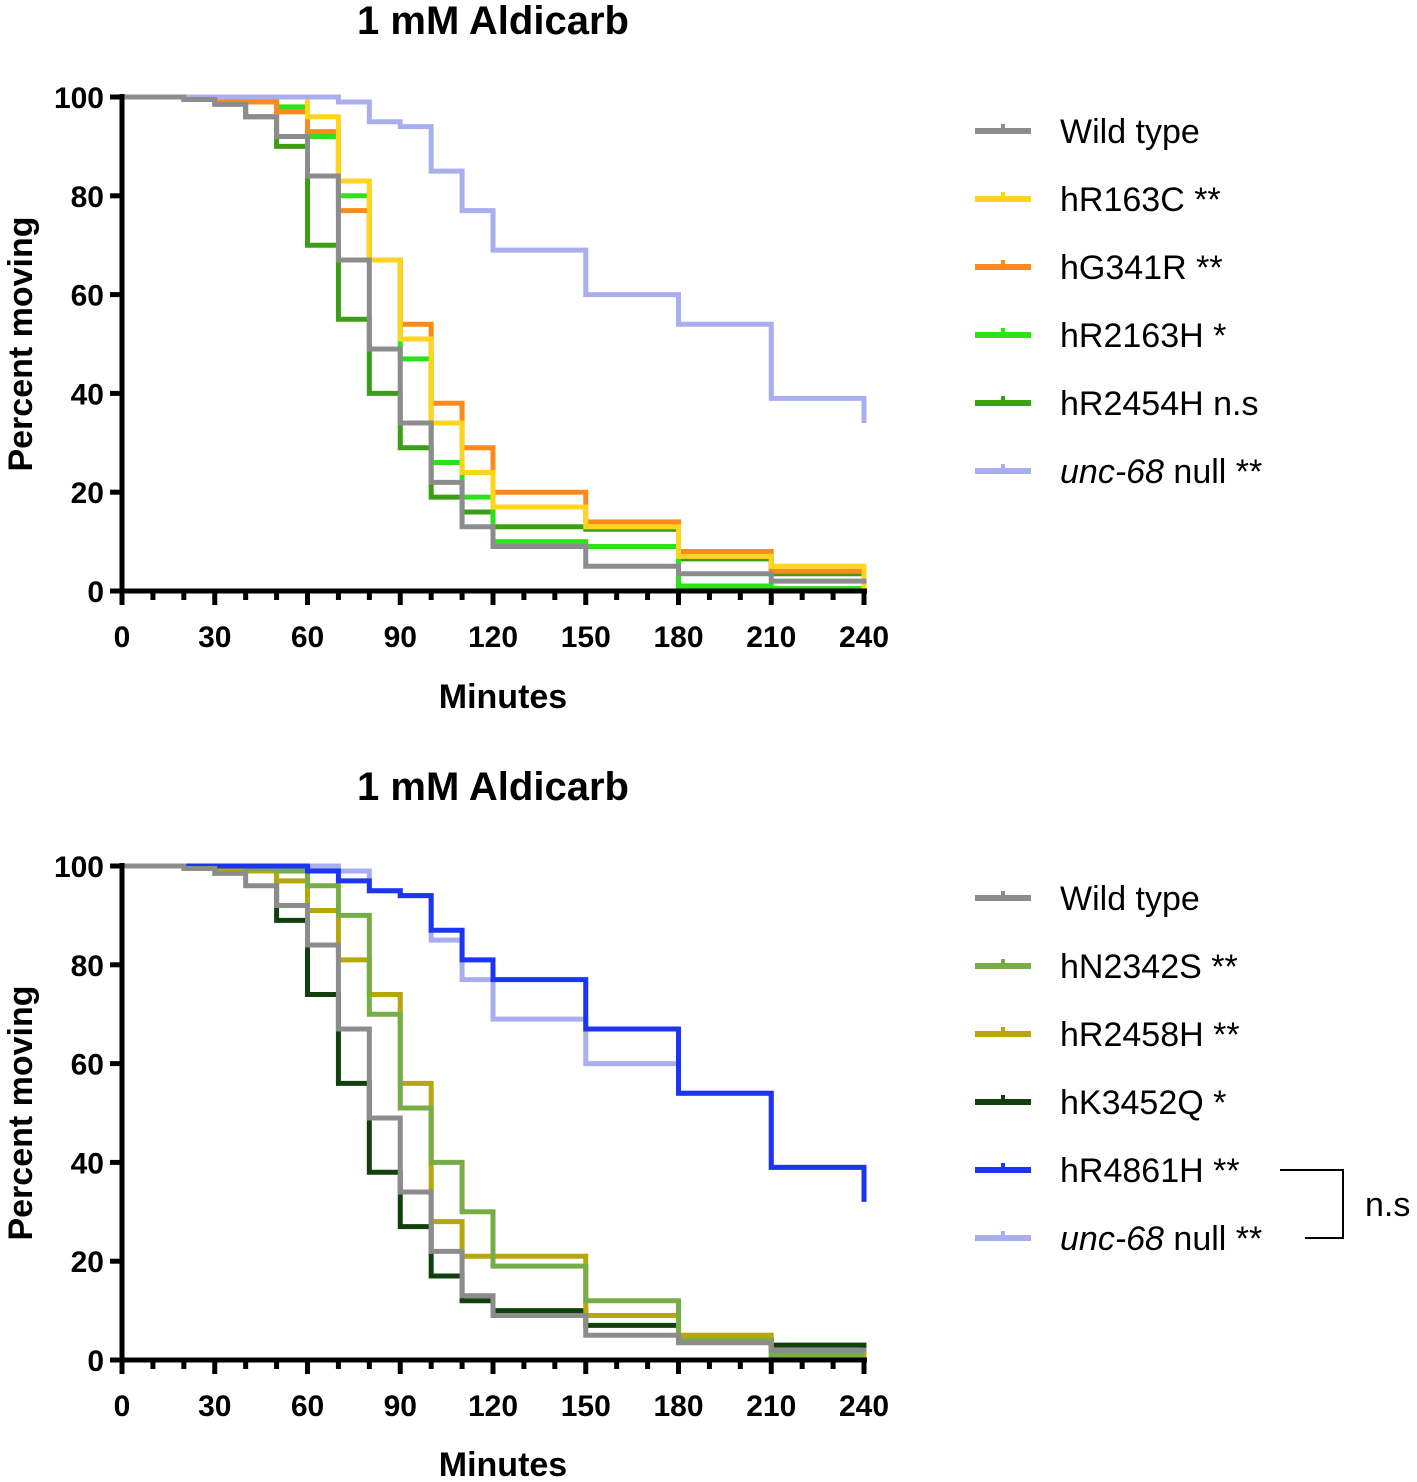 The image size is (1417, 1482). I want to click on legend-item: hK3452Q *, so click(1100, 1103).